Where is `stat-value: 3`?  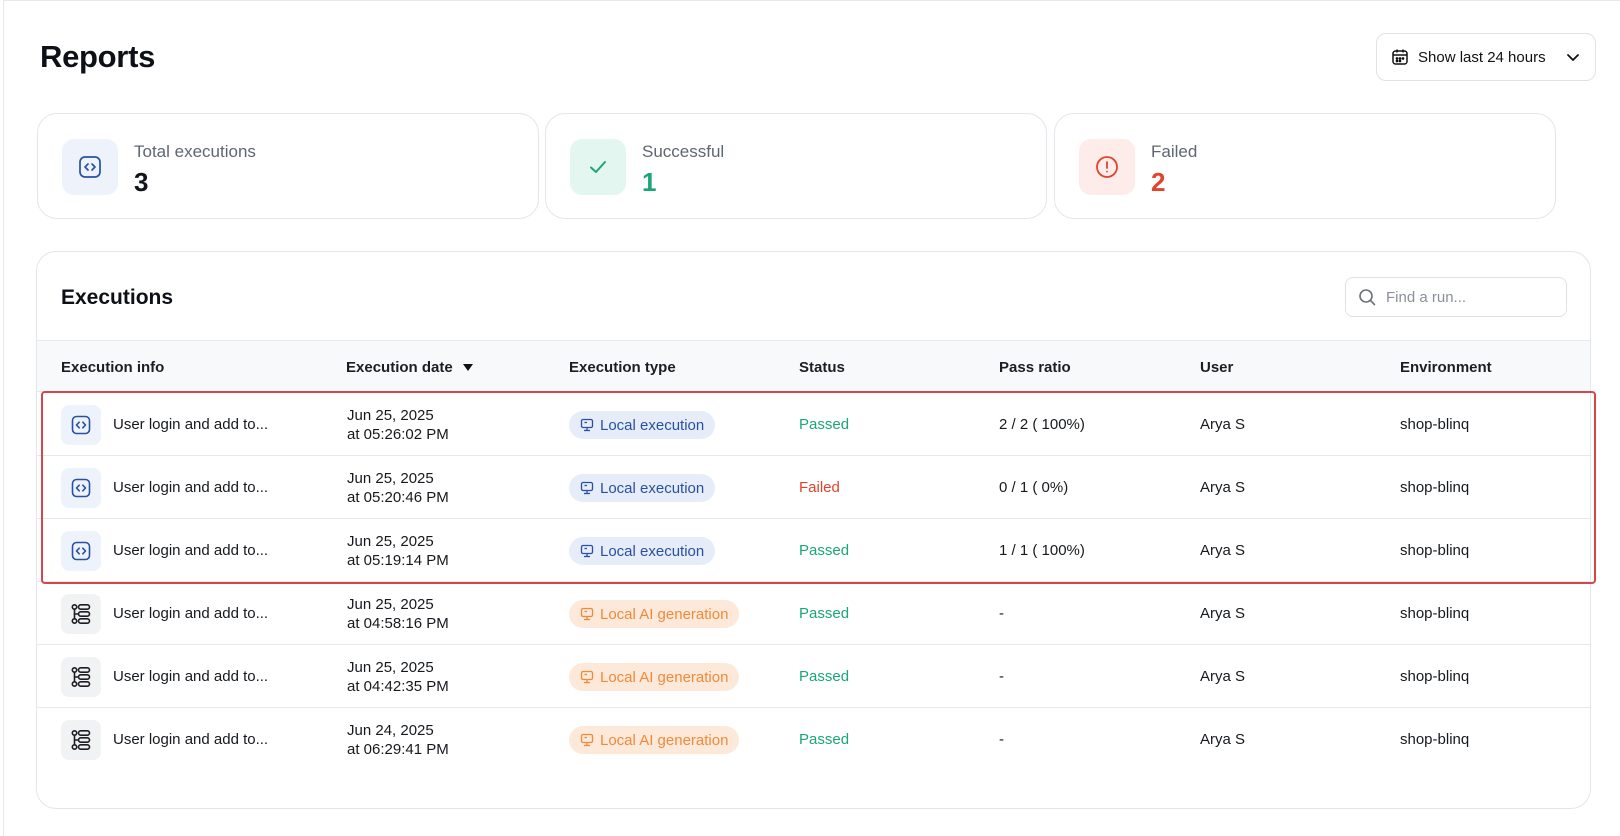
stat-value: 3 is located at coordinates (141, 182).